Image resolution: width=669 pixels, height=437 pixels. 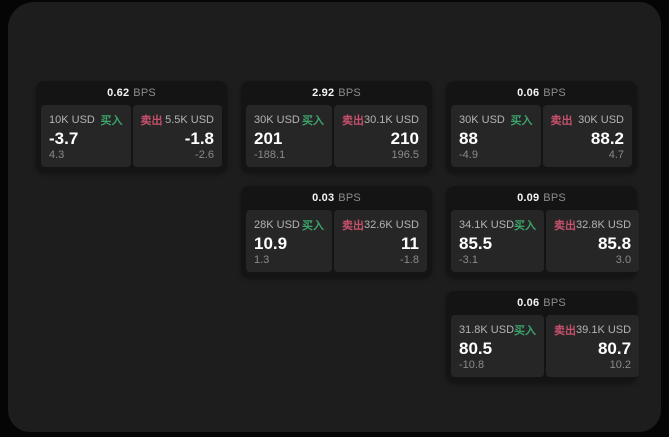 What do you see at coordinates (118, 93) in the screenshot?
I see `bps-value: 0.62` at bounding box center [118, 93].